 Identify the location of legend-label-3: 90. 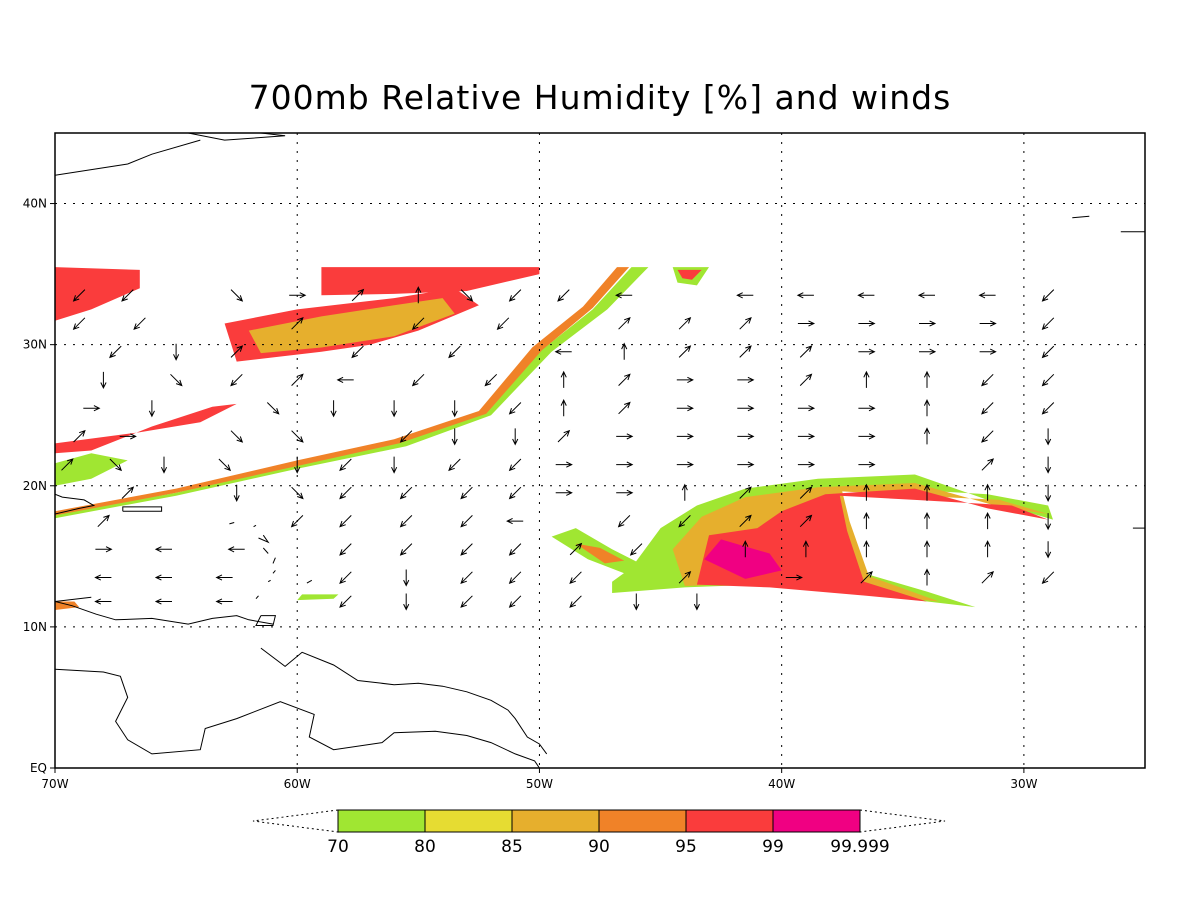
(599, 847).